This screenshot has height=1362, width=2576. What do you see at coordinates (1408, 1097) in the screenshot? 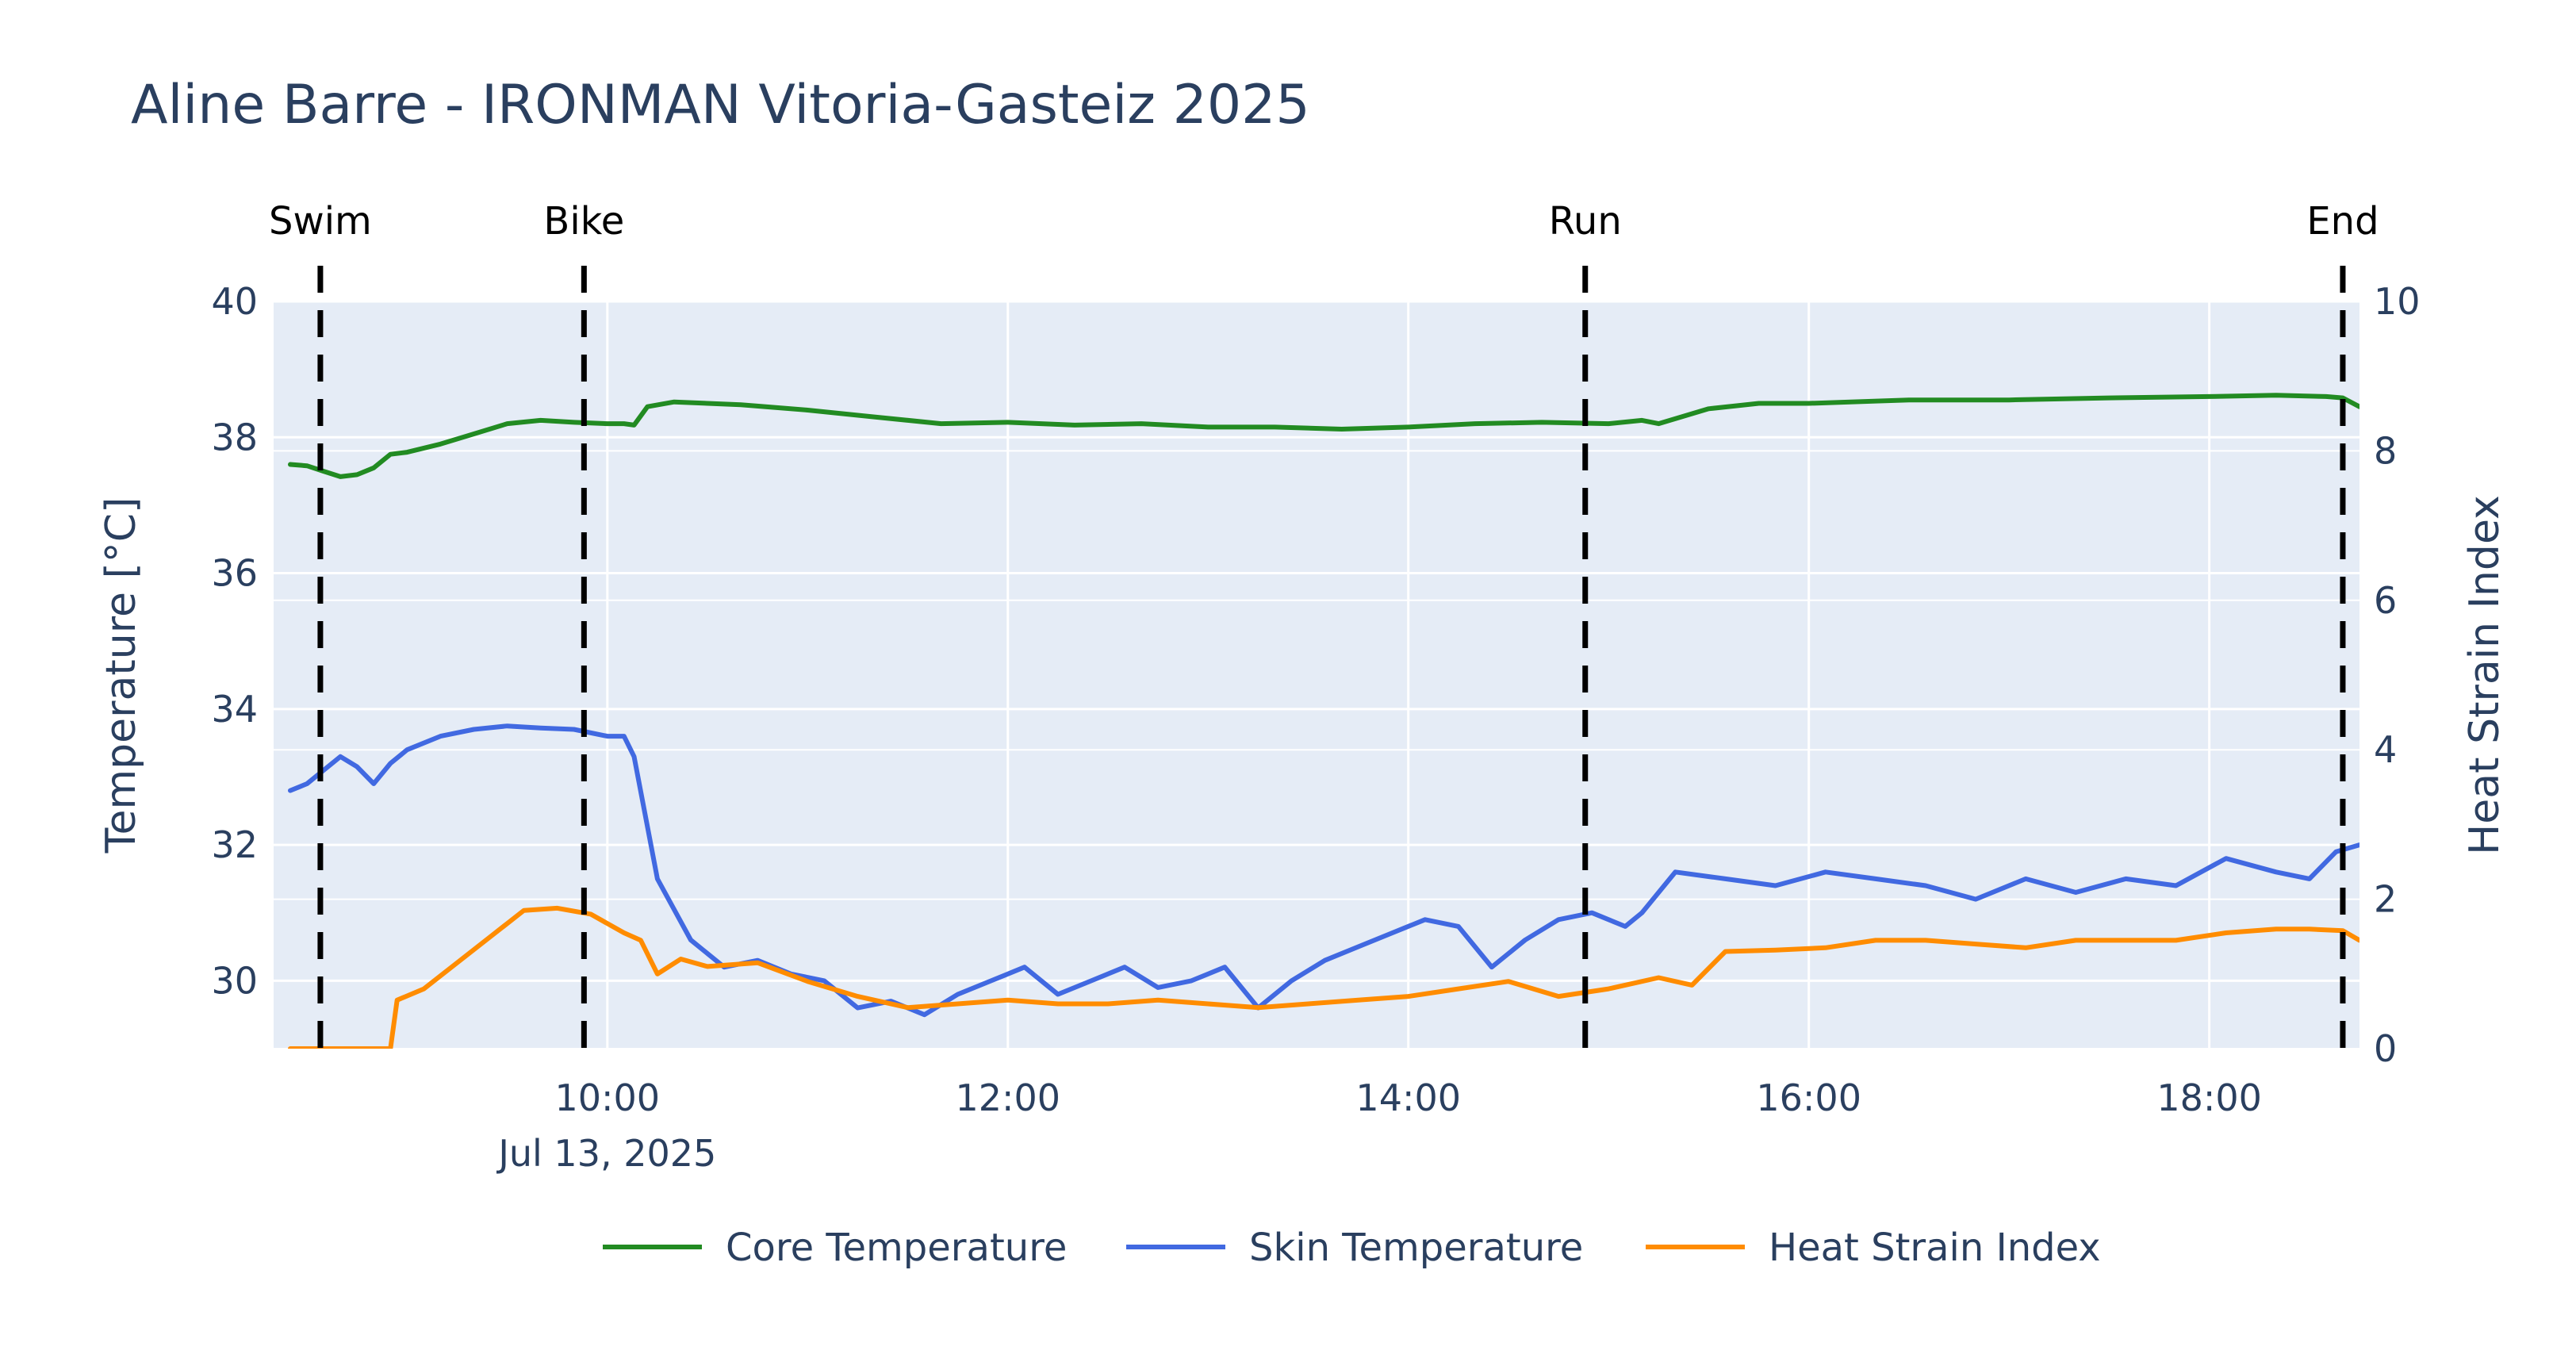
I see `x-tick-label: 14:00` at bounding box center [1408, 1097].